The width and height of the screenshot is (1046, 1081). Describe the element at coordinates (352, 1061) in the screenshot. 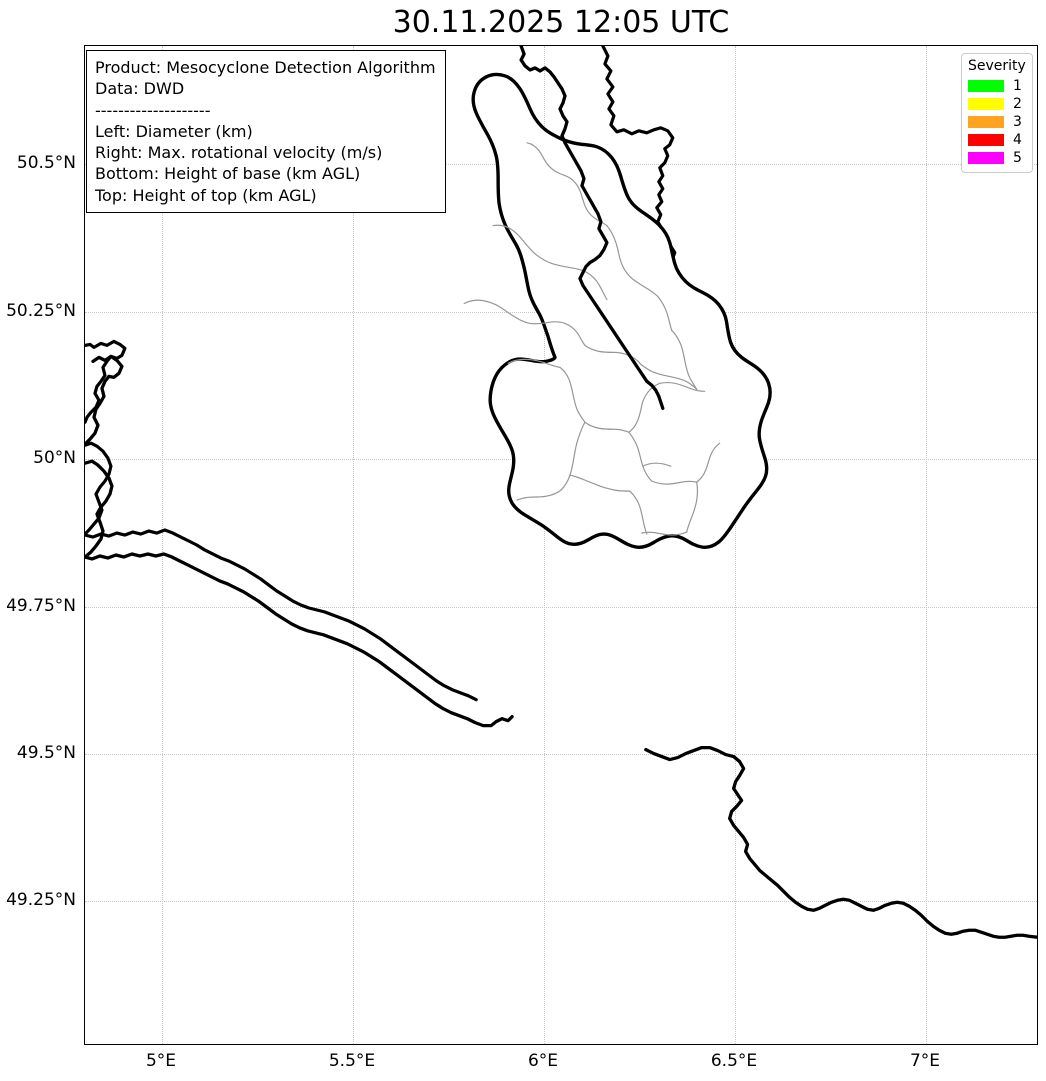

I see `xtick-label: 5.5°E` at that location.